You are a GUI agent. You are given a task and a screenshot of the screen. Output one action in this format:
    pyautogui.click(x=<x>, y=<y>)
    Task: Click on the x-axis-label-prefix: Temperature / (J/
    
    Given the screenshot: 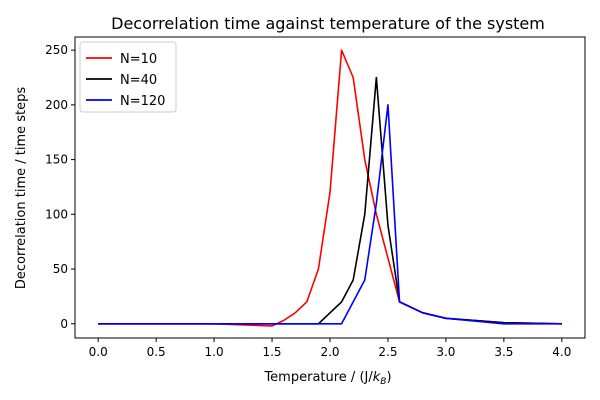 What is the action you would take?
    pyautogui.click(x=318, y=377)
    